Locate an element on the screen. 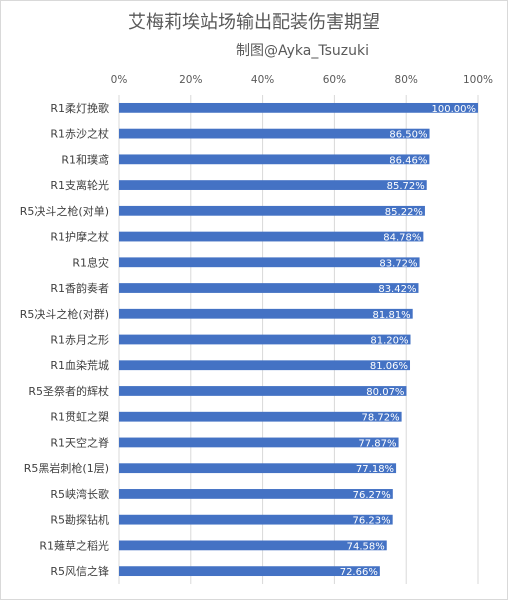 Image resolution: width=508 pixels, height=600 pixels. x-tick-label: 60% is located at coordinates (334, 80).